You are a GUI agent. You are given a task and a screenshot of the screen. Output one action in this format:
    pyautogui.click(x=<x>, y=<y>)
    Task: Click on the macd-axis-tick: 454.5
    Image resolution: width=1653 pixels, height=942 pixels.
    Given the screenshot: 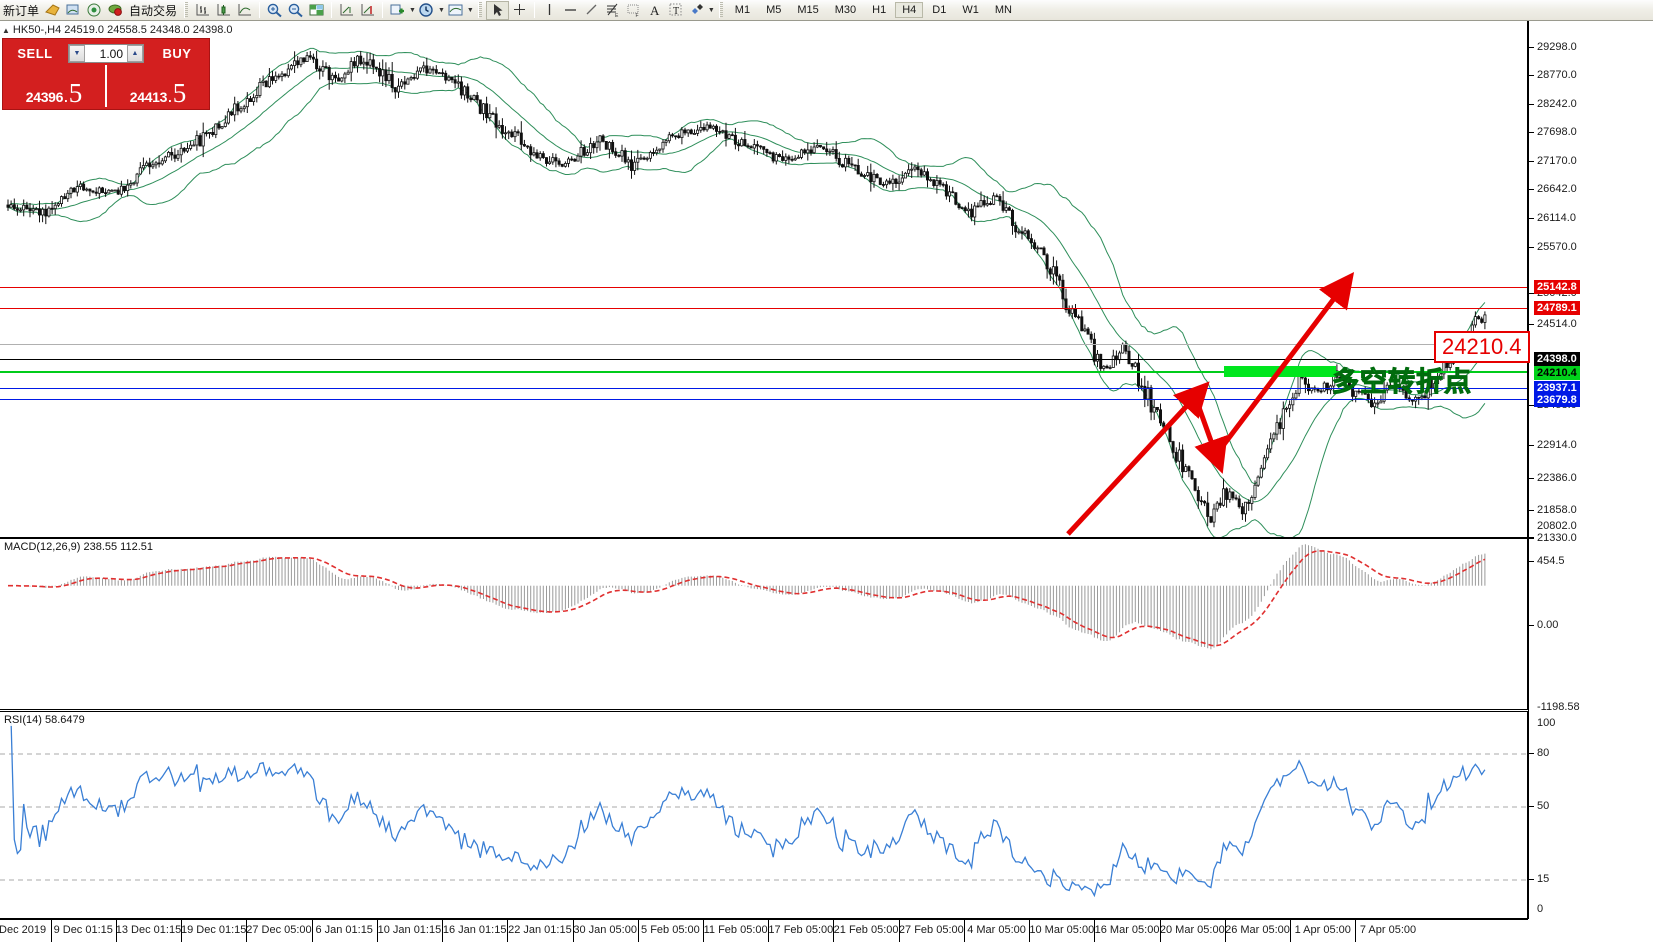 What is the action you would take?
    pyautogui.click(x=1551, y=561)
    